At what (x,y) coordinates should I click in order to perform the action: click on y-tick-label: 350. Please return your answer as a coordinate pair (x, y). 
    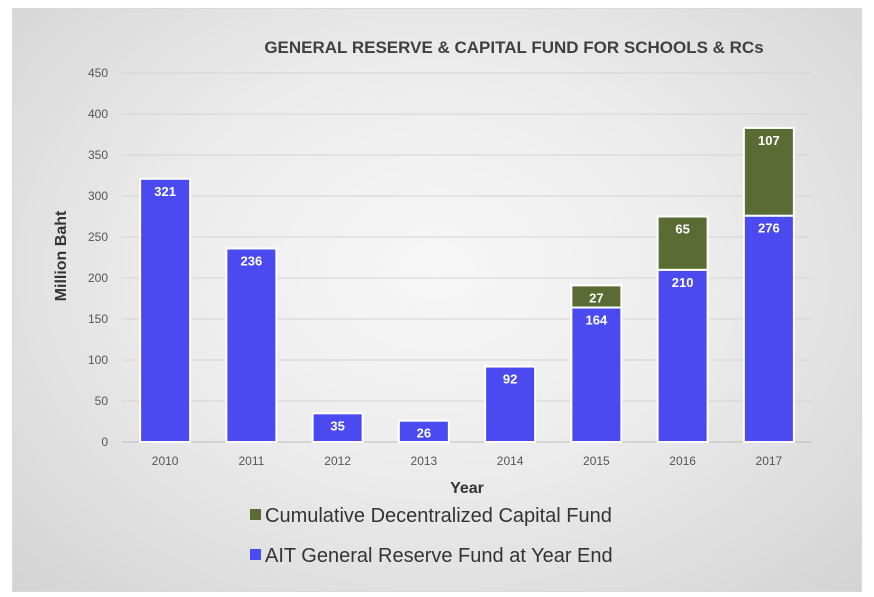
    Looking at the image, I should click on (98, 155).